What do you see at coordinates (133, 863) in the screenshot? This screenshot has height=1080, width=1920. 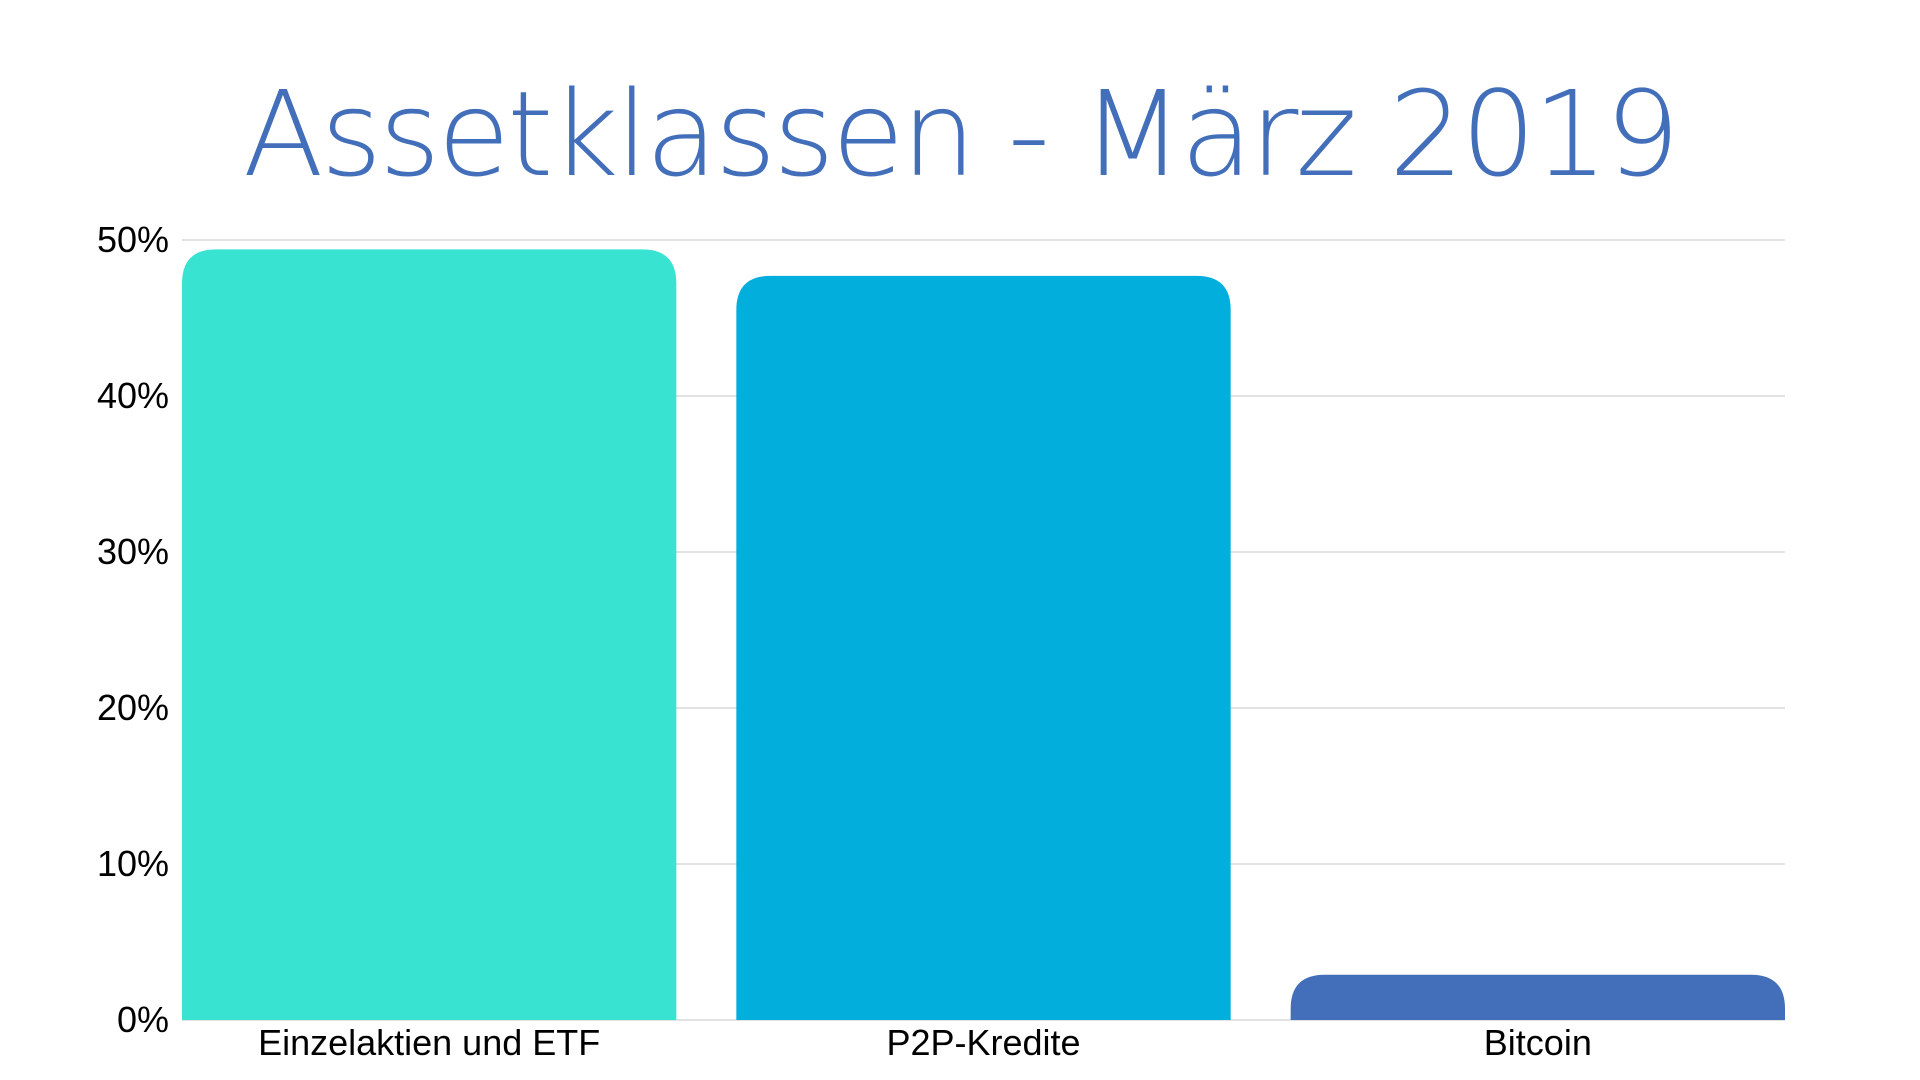 I see `y-tick-label: 10%` at bounding box center [133, 863].